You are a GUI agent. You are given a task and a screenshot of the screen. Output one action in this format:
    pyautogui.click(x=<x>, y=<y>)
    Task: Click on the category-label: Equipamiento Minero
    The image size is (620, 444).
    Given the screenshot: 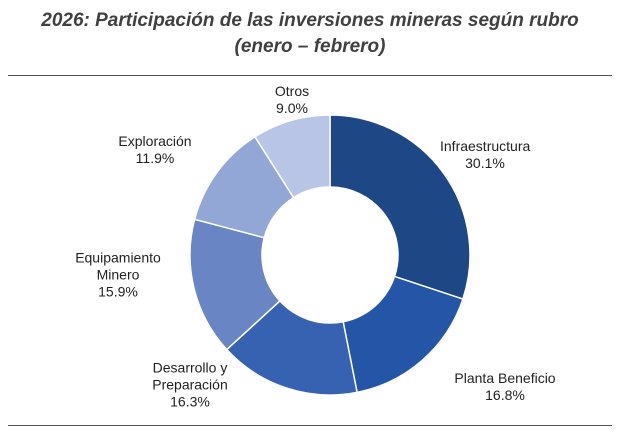 What is the action you would take?
    pyautogui.click(x=118, y=266)
    